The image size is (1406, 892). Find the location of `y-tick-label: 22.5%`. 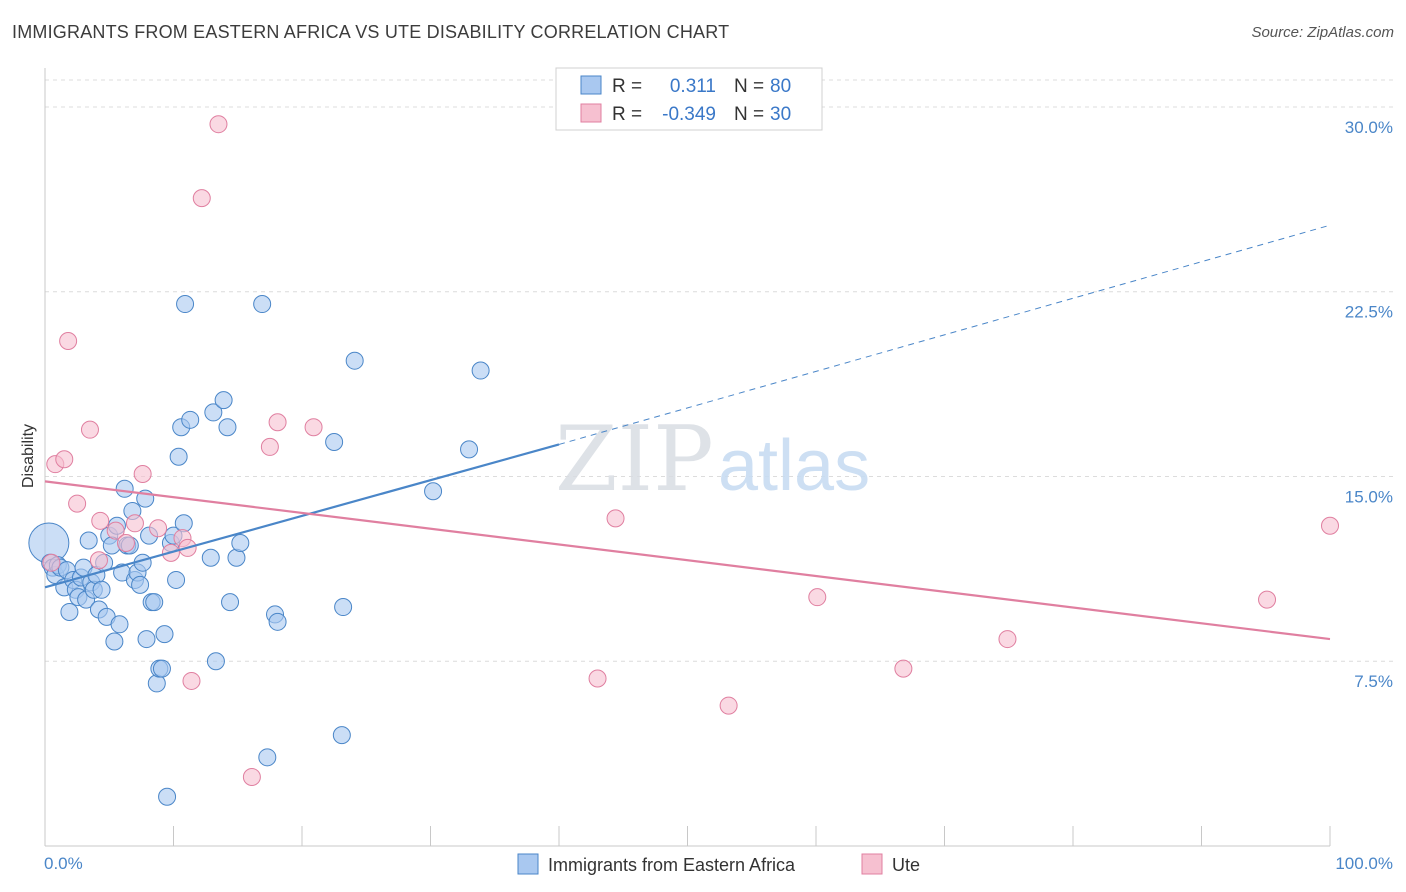

y-tick-label: 22.5% is located at coordinates (1369, 312).